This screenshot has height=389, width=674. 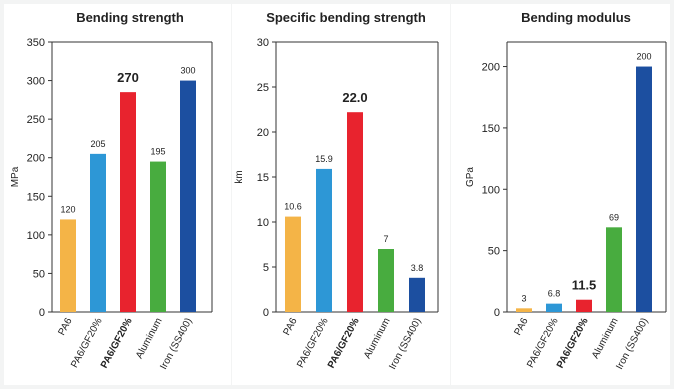 What do you see at coordinates (266, 268) in the screenshot?
I see `y-tick-label: 5` at bounding box center [266, 268].